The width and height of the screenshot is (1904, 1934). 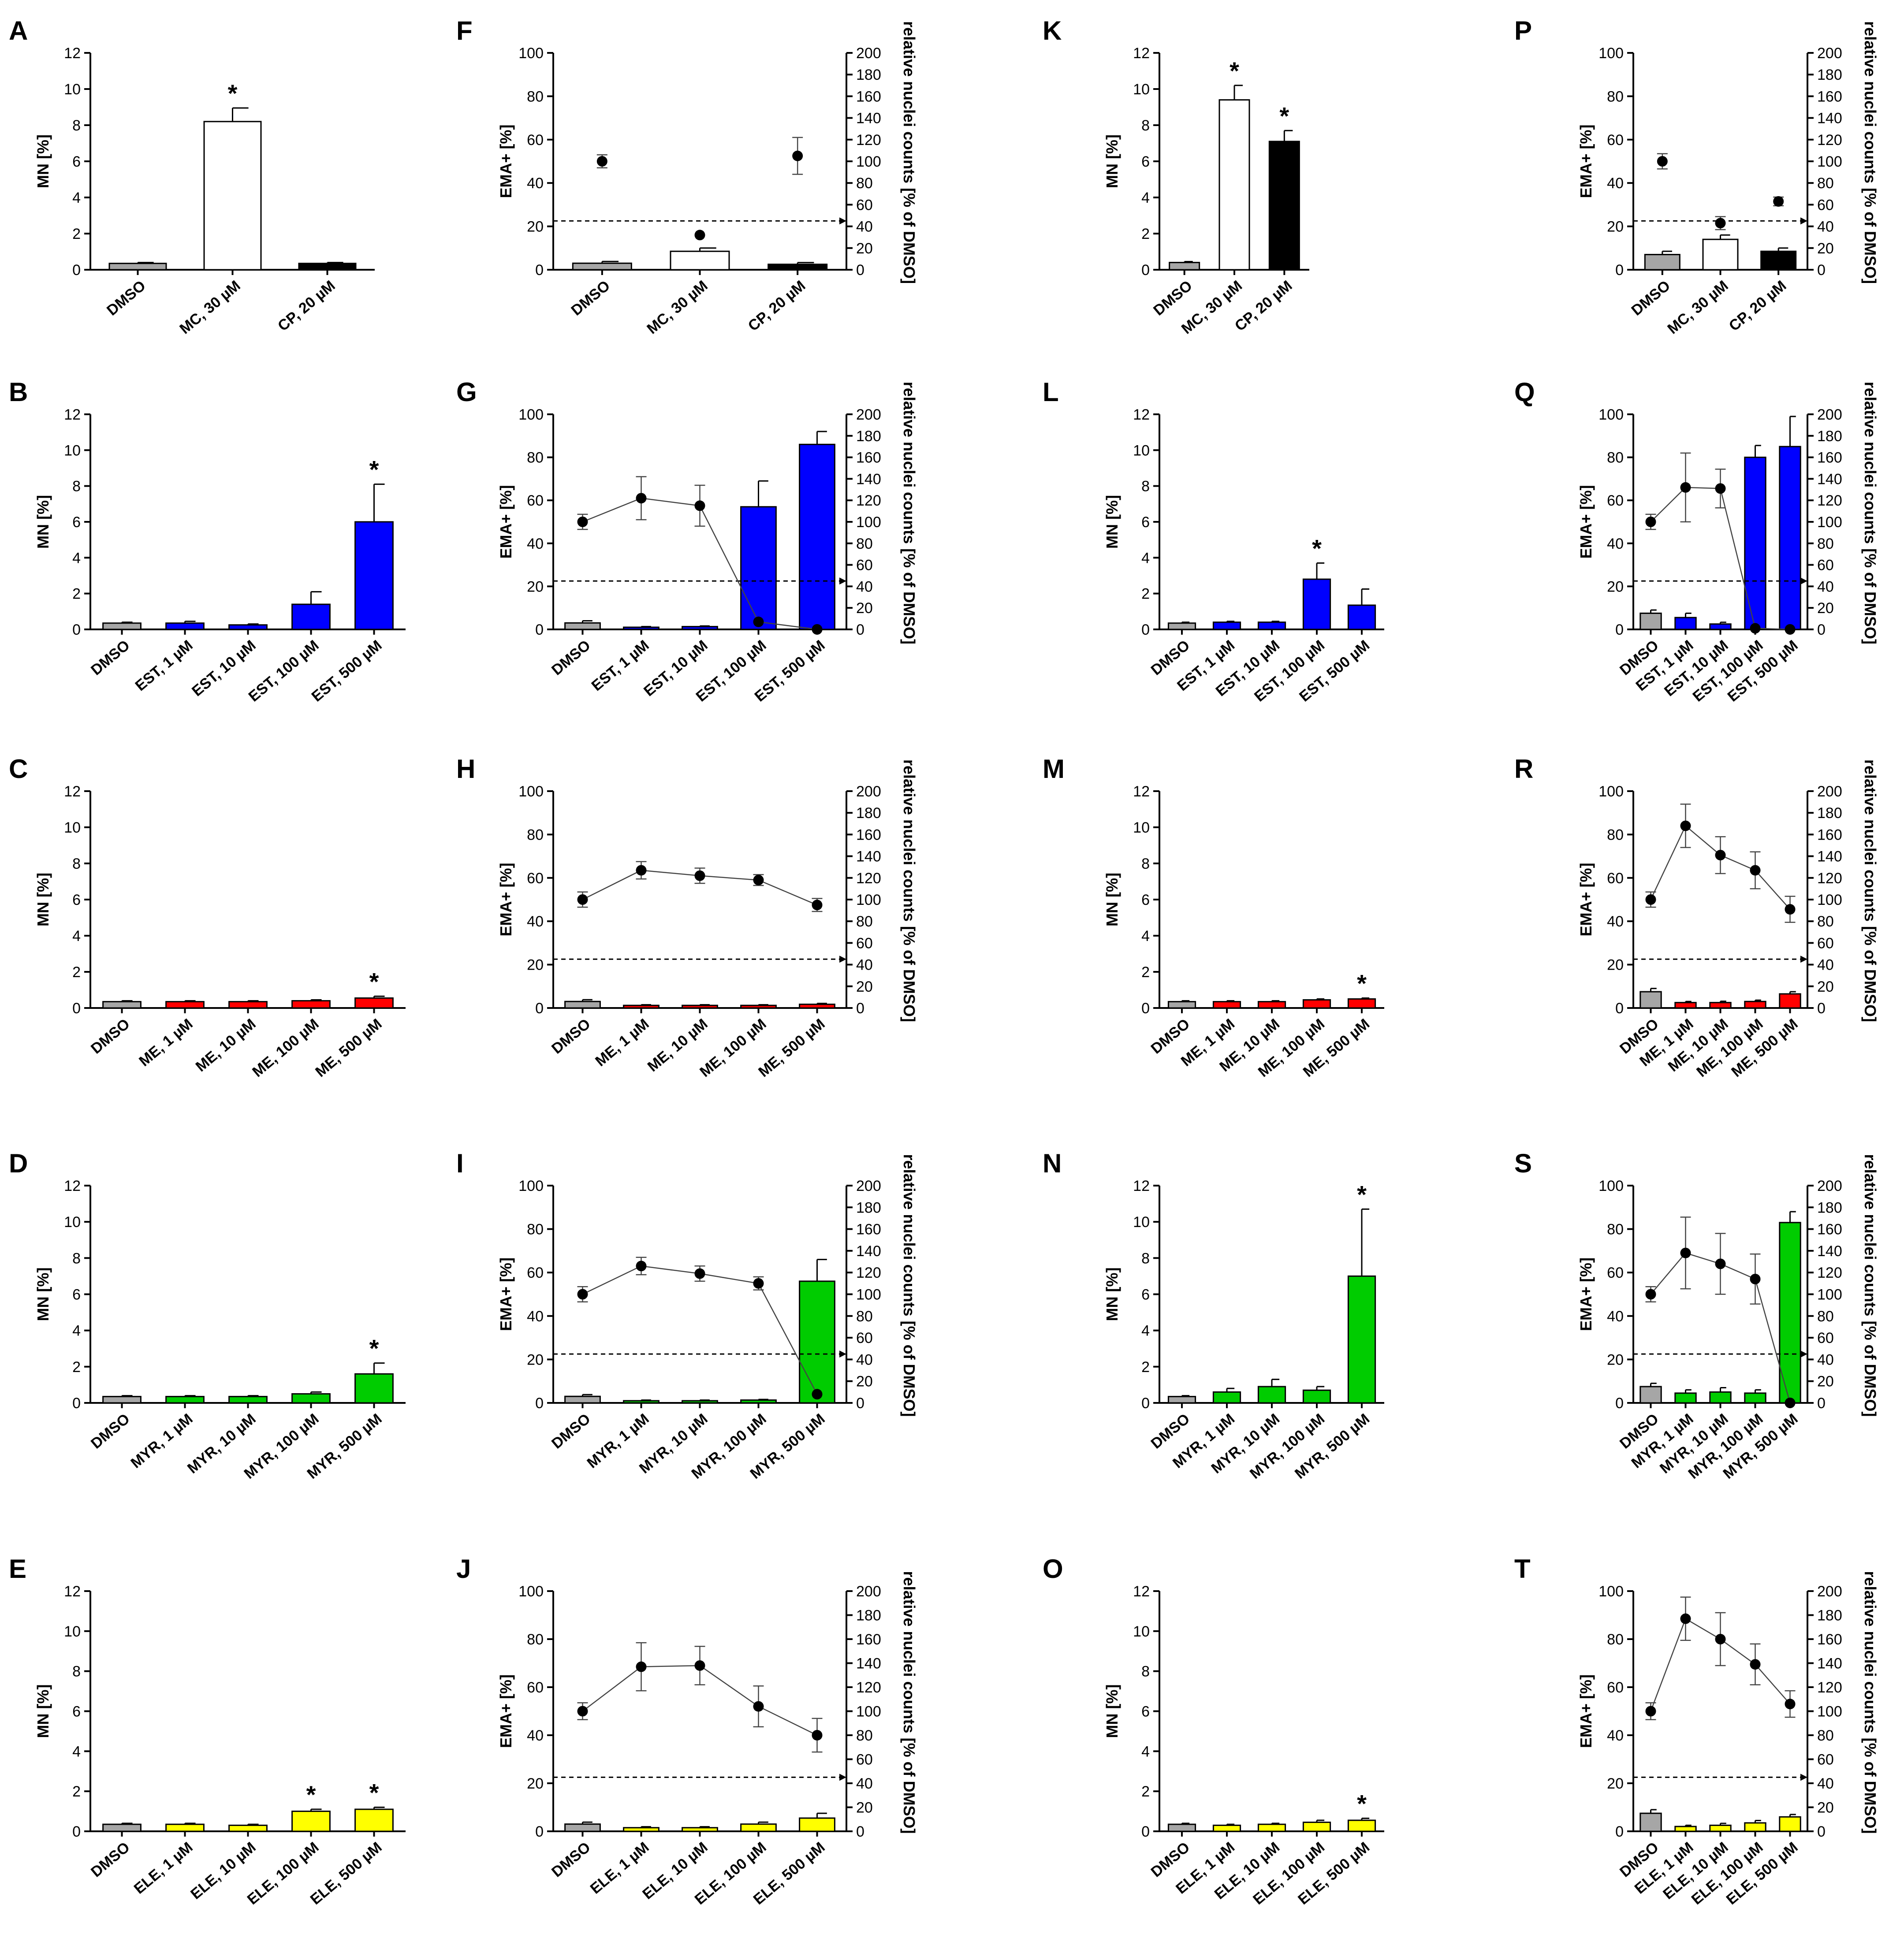 I want to click on y2-axis-label: relative nuclei counts [% of DMSO], so click(x=1870, y=152).